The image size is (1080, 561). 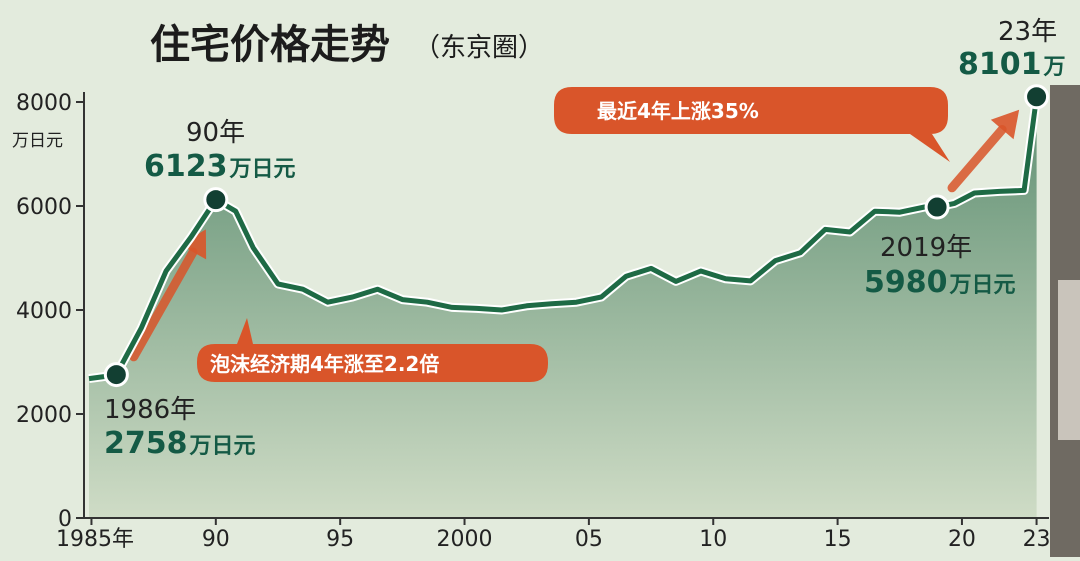 What do you see at coordinates (44, 311) in the screenshot?
I see `y-tick-label: 4000` at bounding box center [44, 311].